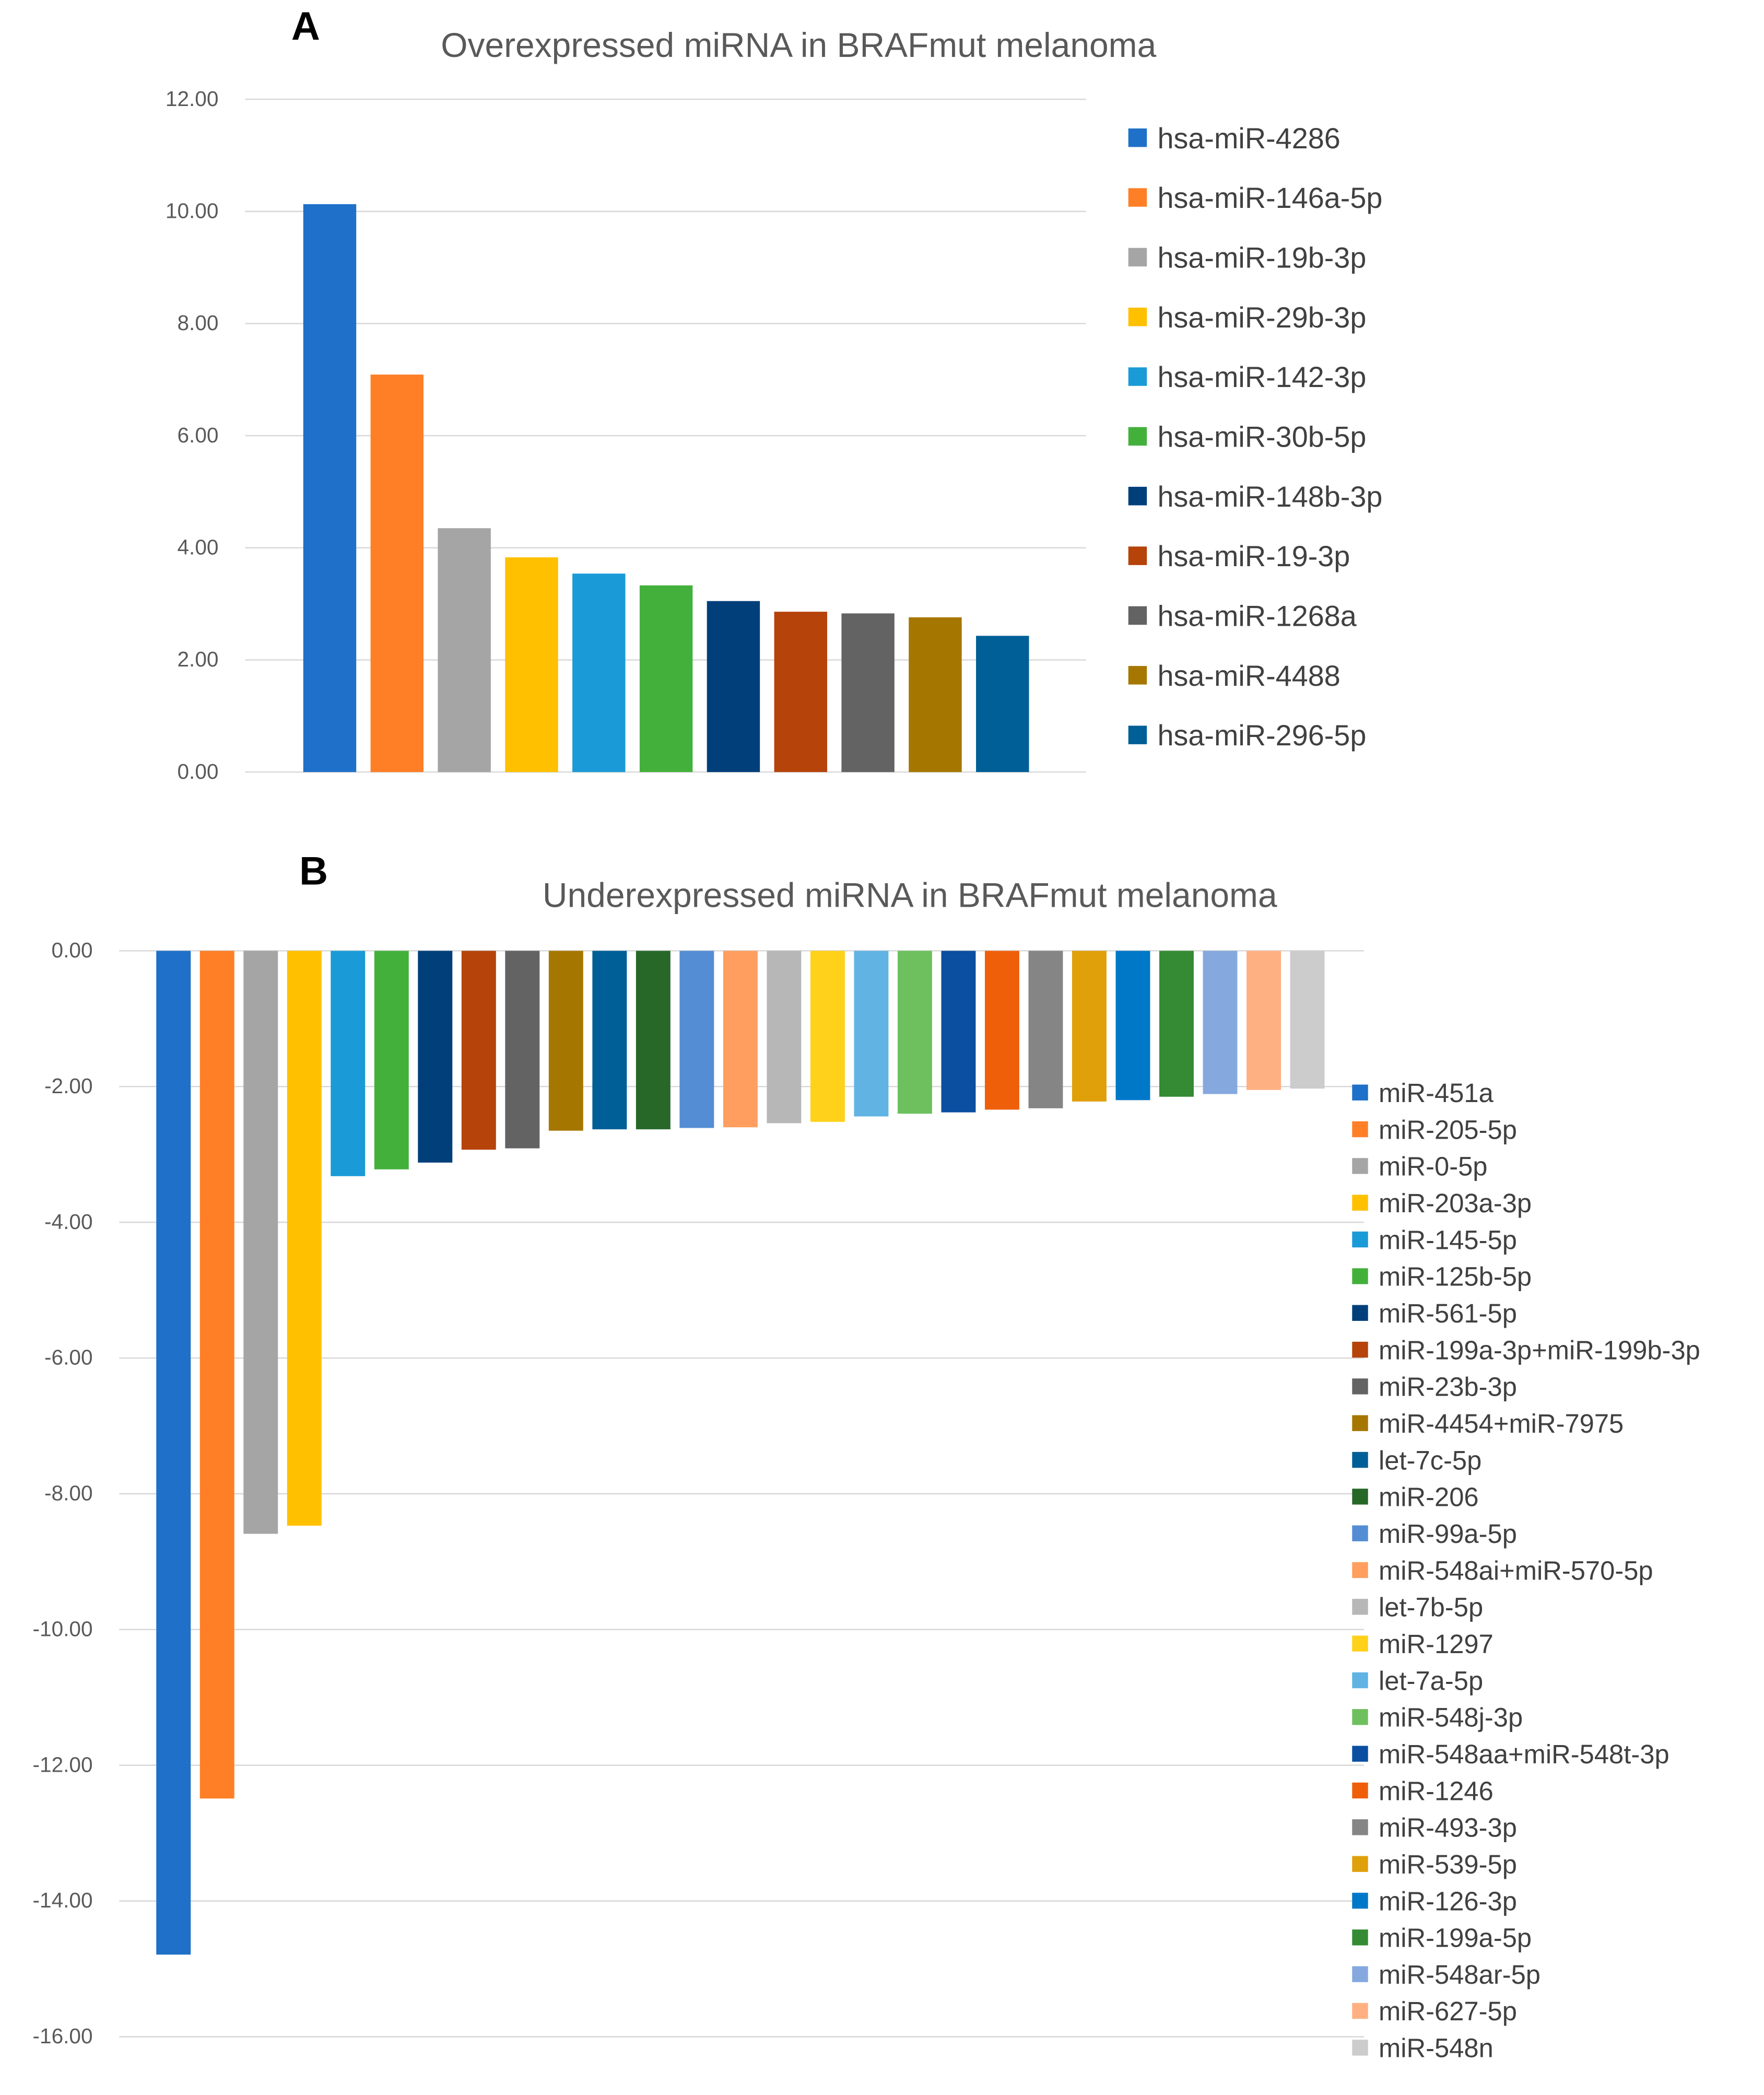  What do you see at coordinates (1431, 1680) in the screenshot?
I see `legend-label: let-7a-5p` at bounding box center [1431, 1680].